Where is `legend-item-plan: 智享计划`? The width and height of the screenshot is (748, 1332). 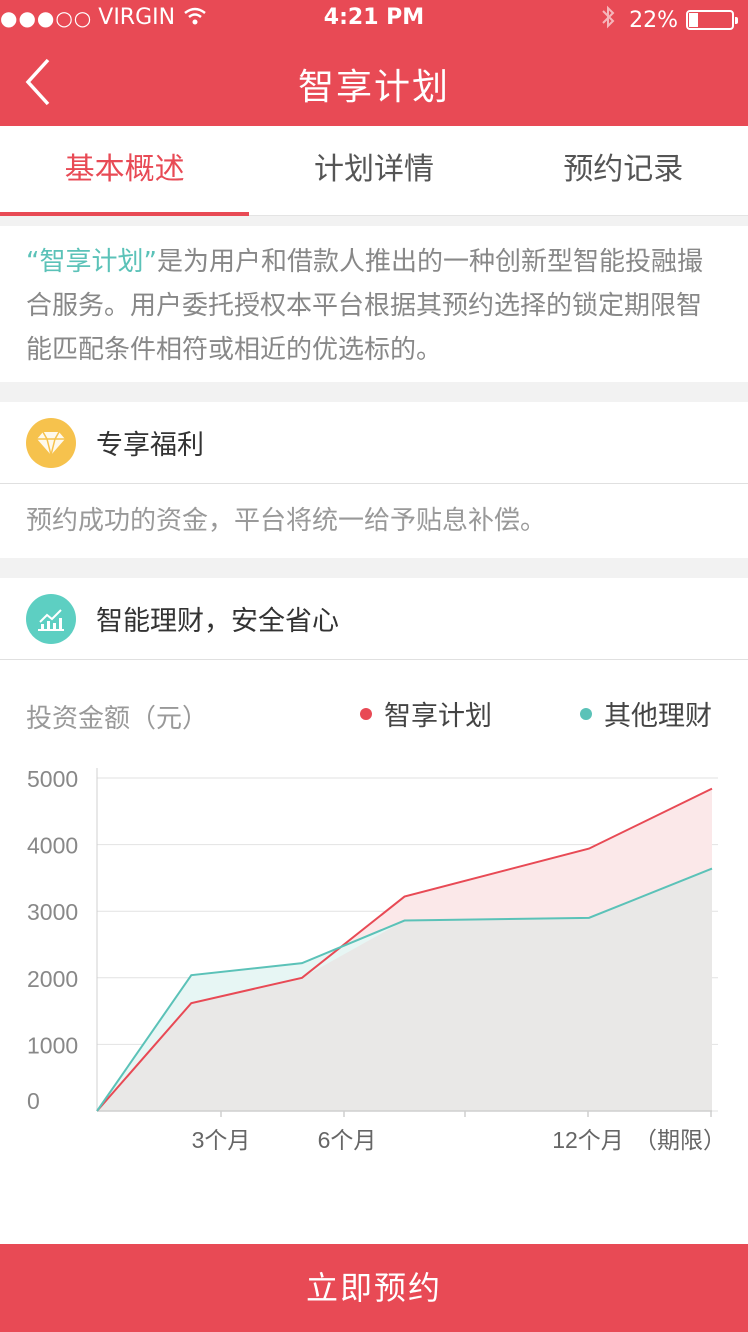
legend-item-plan: 智享计划 is located at coordinates (426, 713).